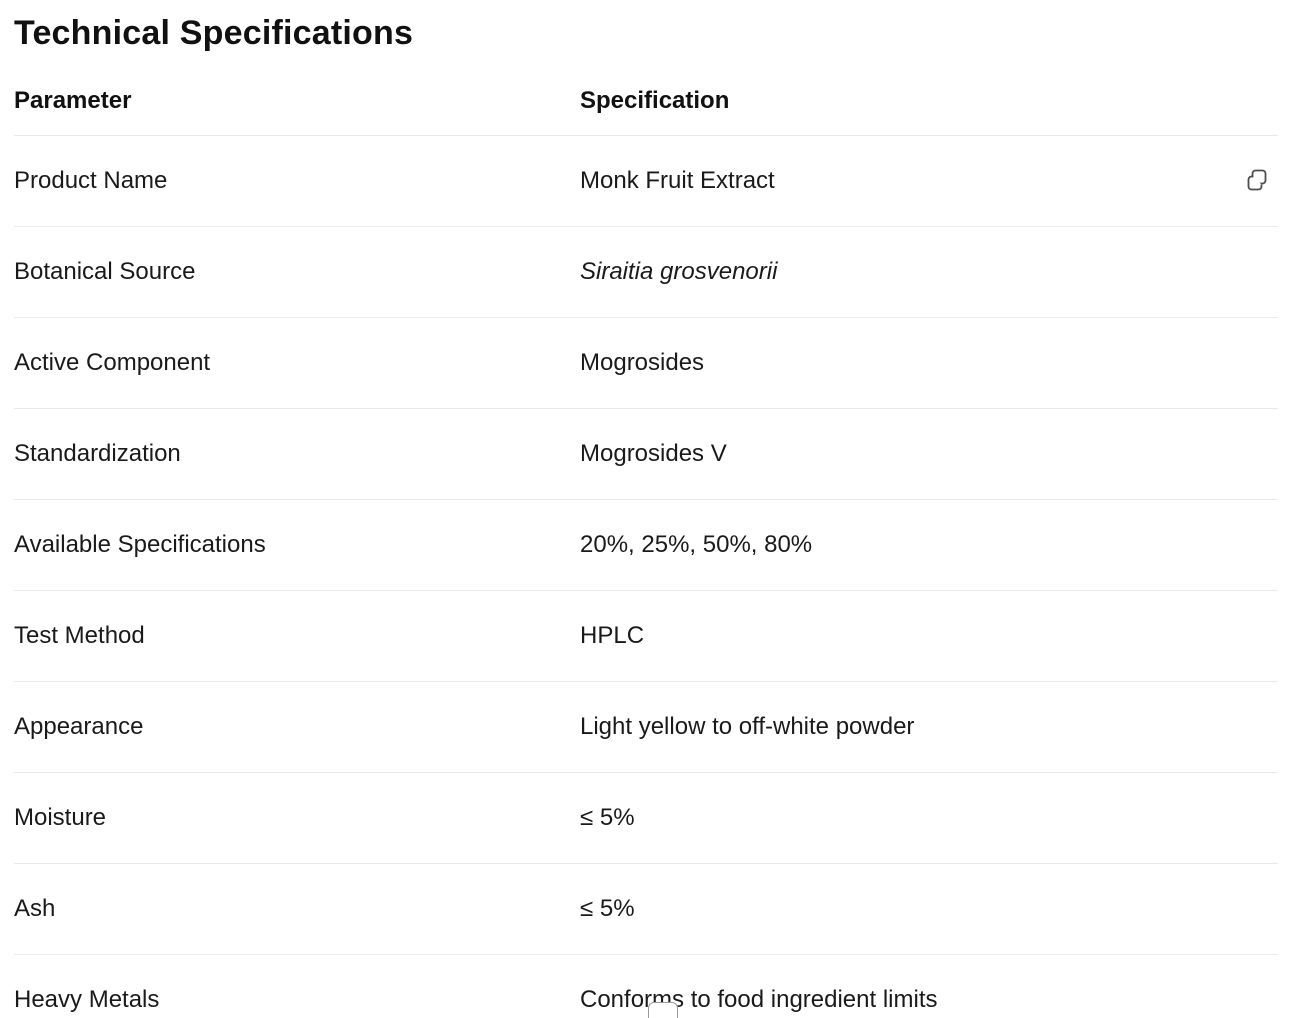  I want to click on param-cell: Test Method, so click(297, 636).